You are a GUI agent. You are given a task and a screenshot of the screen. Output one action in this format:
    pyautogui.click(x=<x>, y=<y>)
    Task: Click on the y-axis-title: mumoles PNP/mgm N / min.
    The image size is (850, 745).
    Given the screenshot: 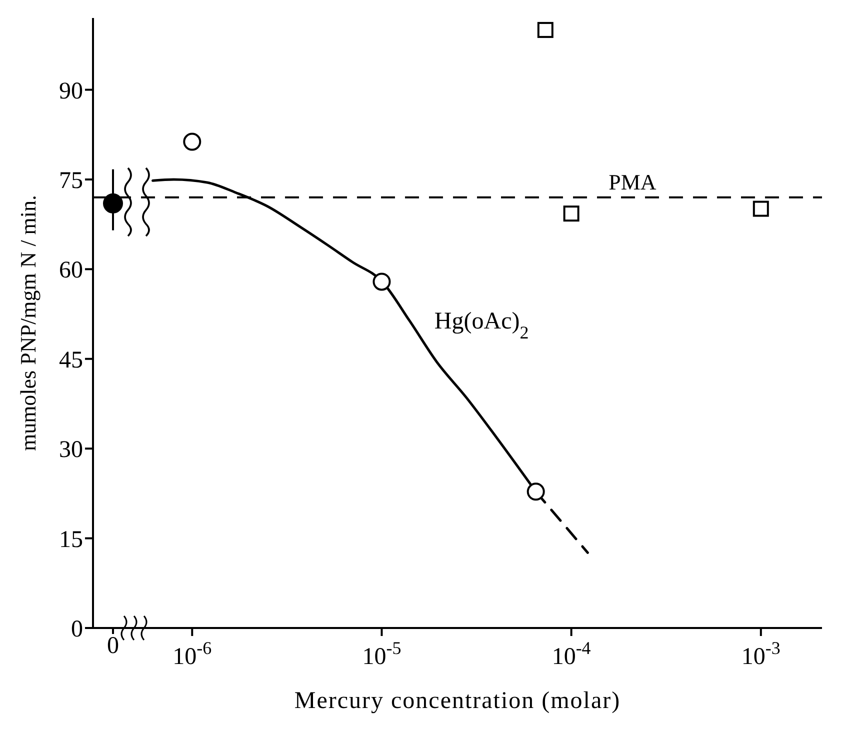 What is the action you would take?
    pyautogui.click(x=28, y=323)
    